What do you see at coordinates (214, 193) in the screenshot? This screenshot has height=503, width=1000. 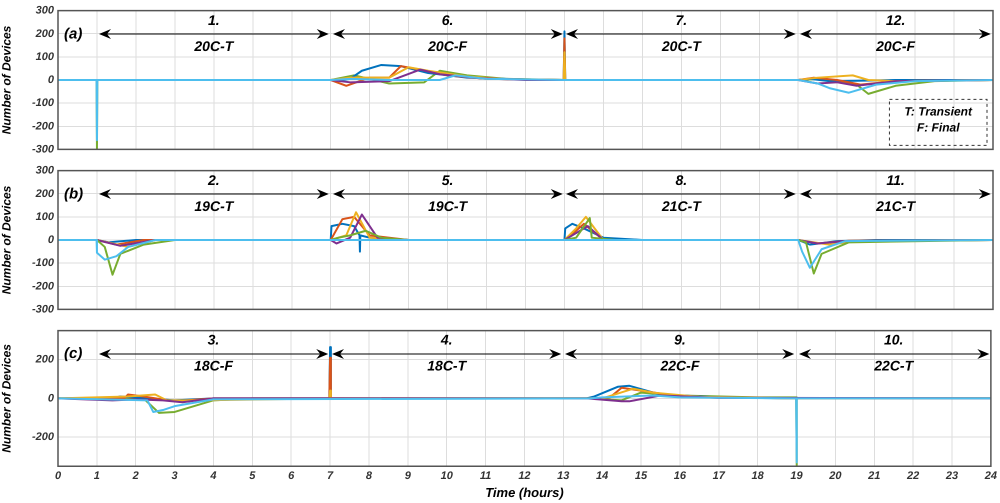 I see `annotation: 2. 19C-T` at bounding box center [214, 193].